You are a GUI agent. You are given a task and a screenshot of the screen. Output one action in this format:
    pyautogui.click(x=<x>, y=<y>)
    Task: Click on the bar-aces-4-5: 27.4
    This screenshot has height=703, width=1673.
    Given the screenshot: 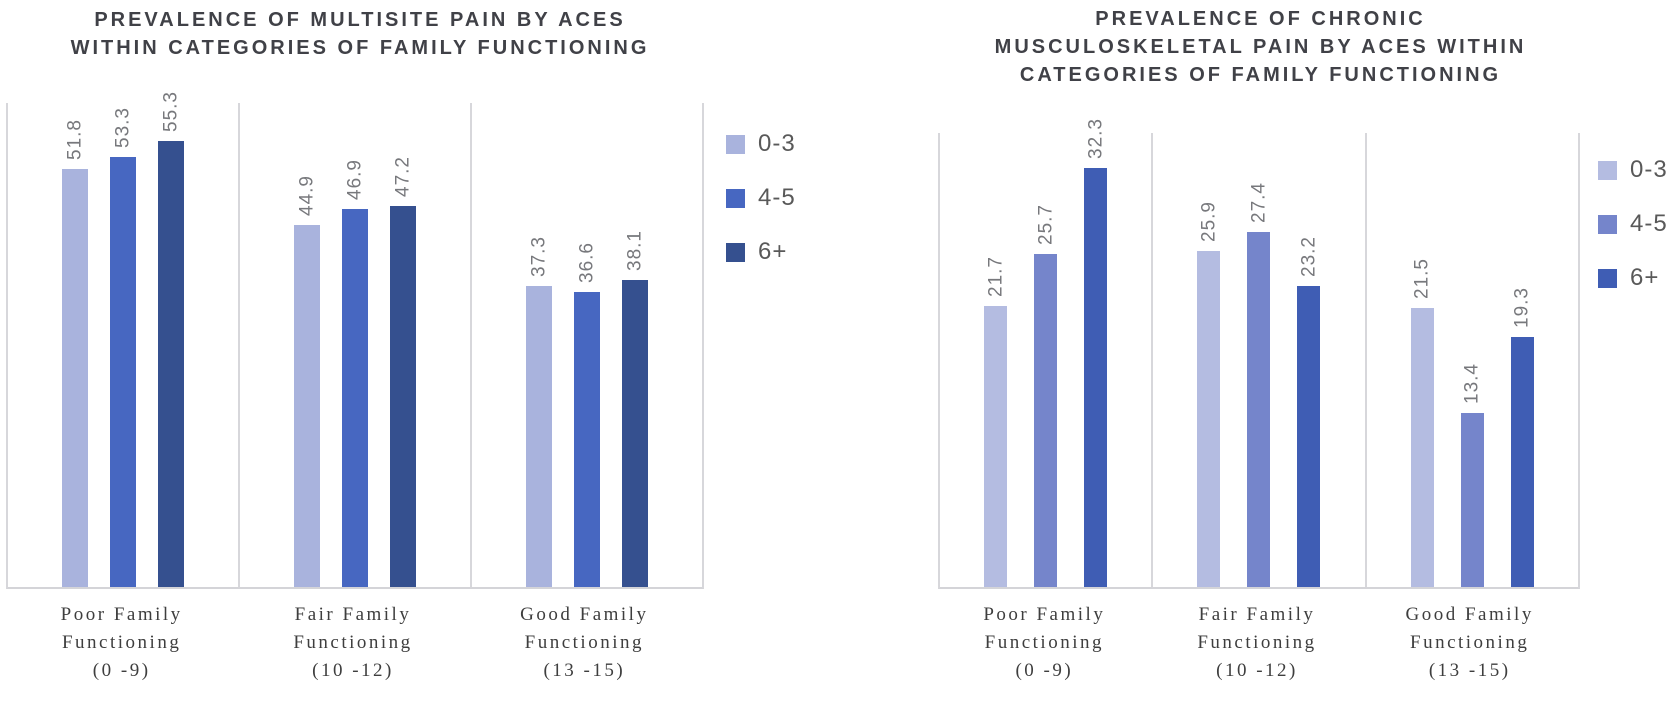 What is the action you would take?
    pyautogui.click(x=1259, y=384)
    